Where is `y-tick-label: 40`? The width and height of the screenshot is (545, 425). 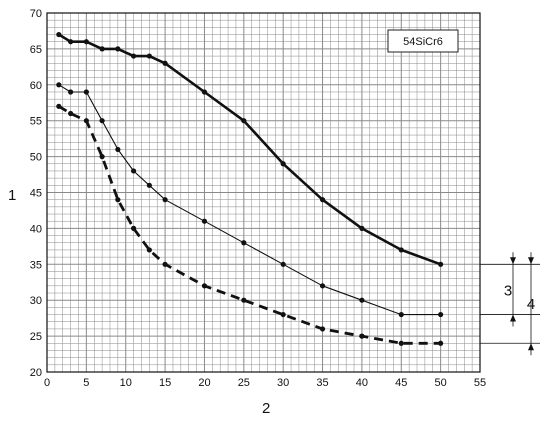 y-tick-label: 40 is located at coordinates (36, 229).